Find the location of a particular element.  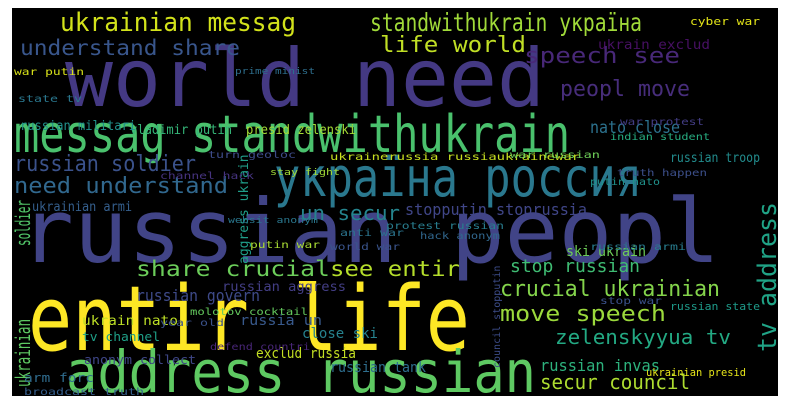

word: russian govern is located at coordinates (198, 295).